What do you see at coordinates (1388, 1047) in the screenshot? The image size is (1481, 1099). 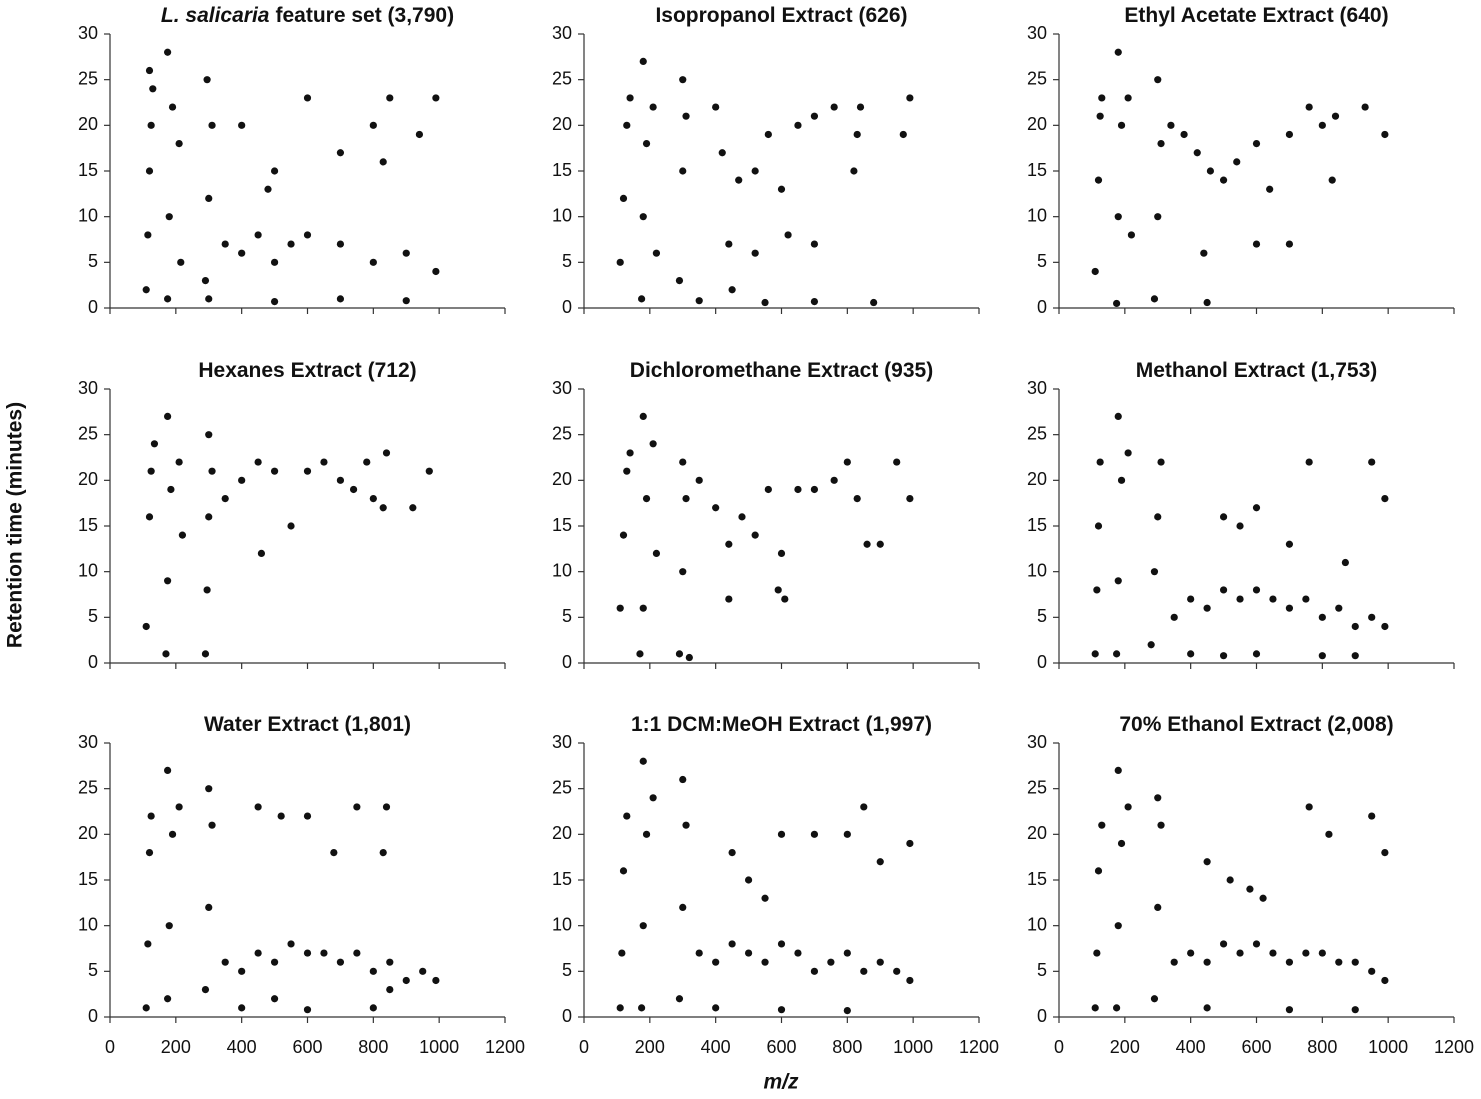 I see `x-tick-label: 1000` at bounding box center [1388, 1047].